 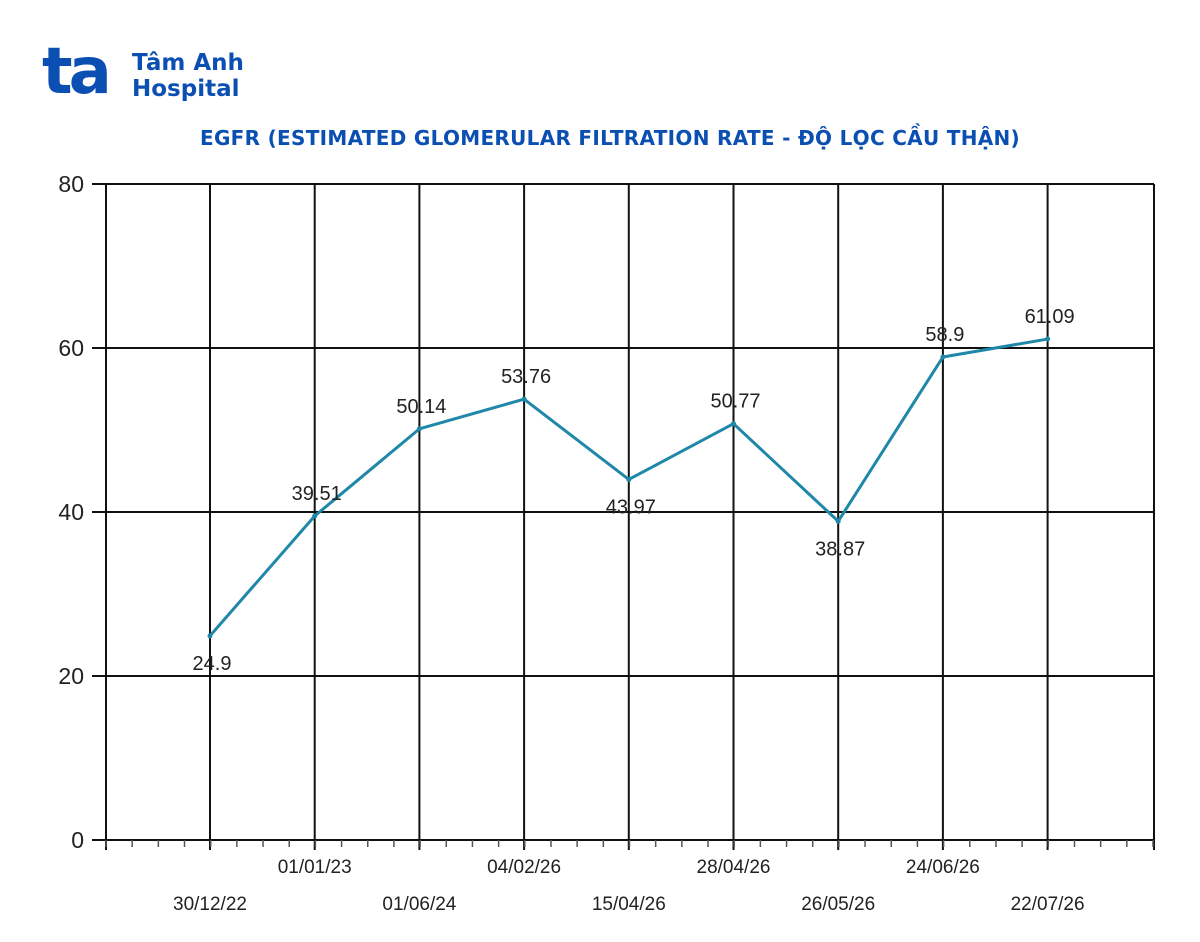 I want to click on x-tick-label: 28/04/26, so click(x=734, y=867).